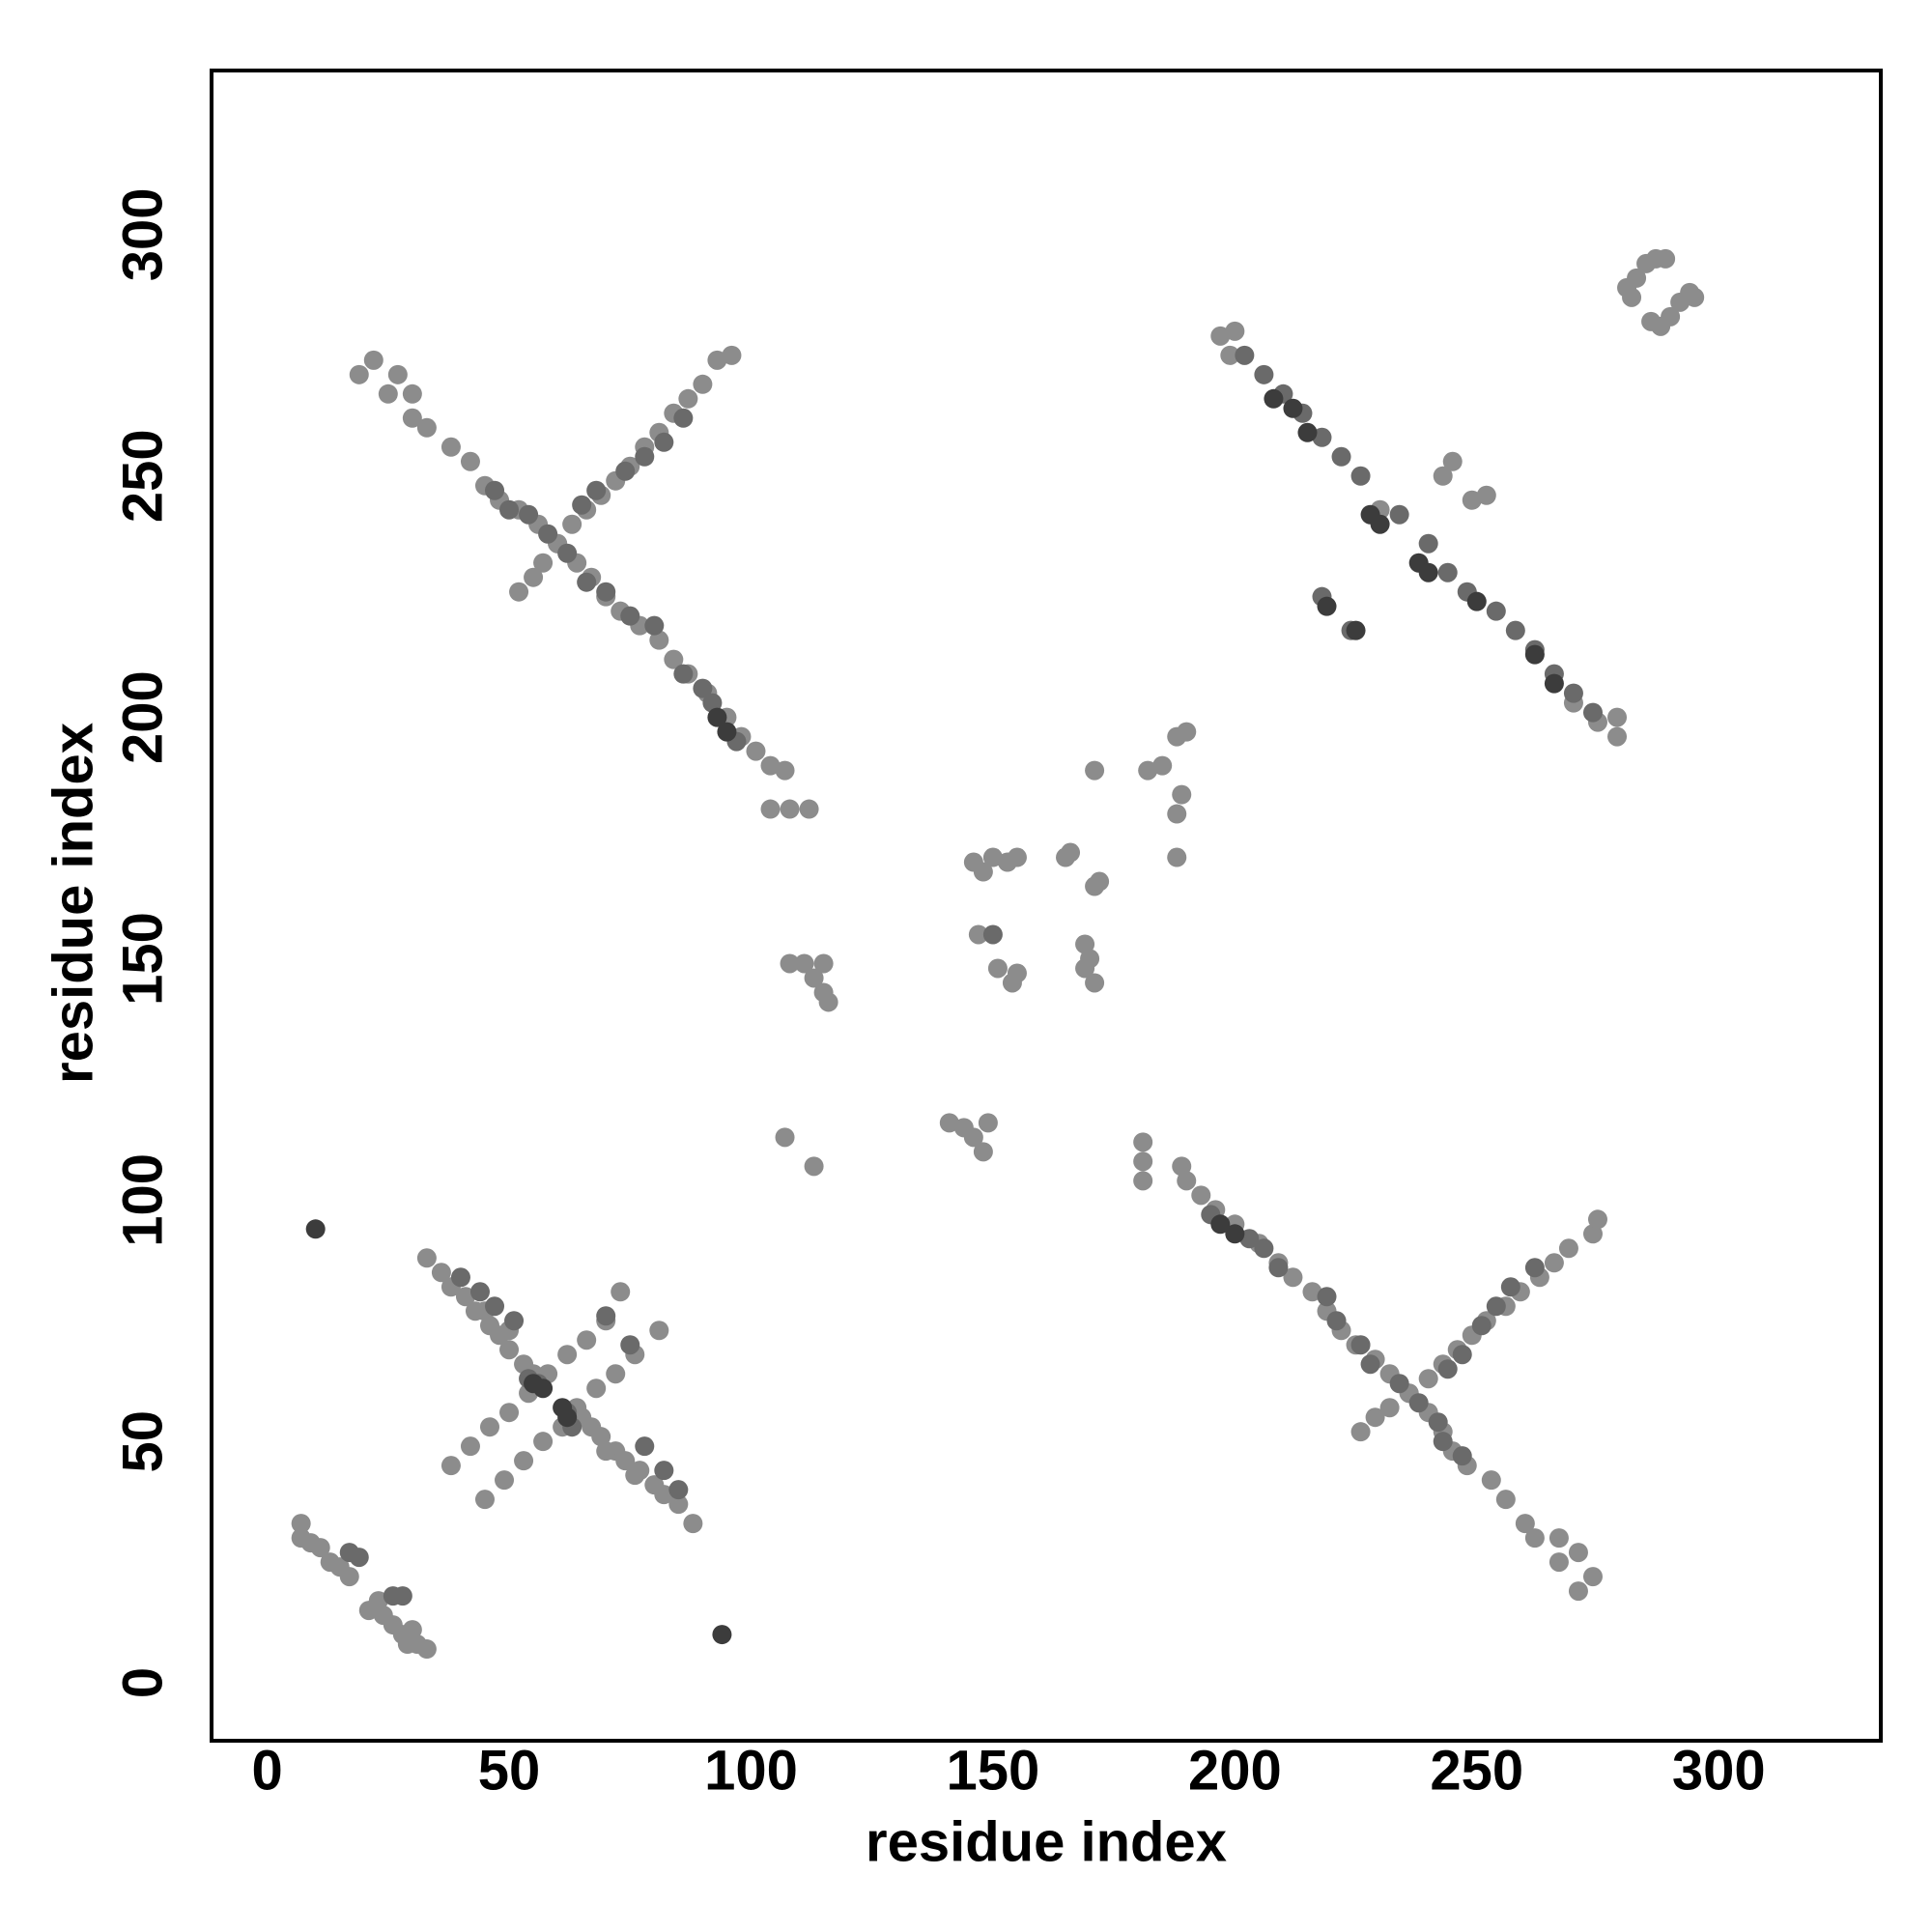 This screenshot has height=1932, width=1932. I want to click on y-tick-label: 300, so click(142, 235).